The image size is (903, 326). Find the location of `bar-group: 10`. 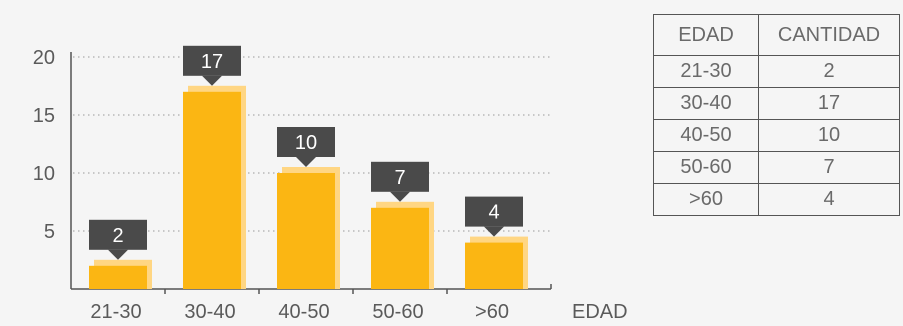

bar-group: 10 is located at coordinates (308, 208).